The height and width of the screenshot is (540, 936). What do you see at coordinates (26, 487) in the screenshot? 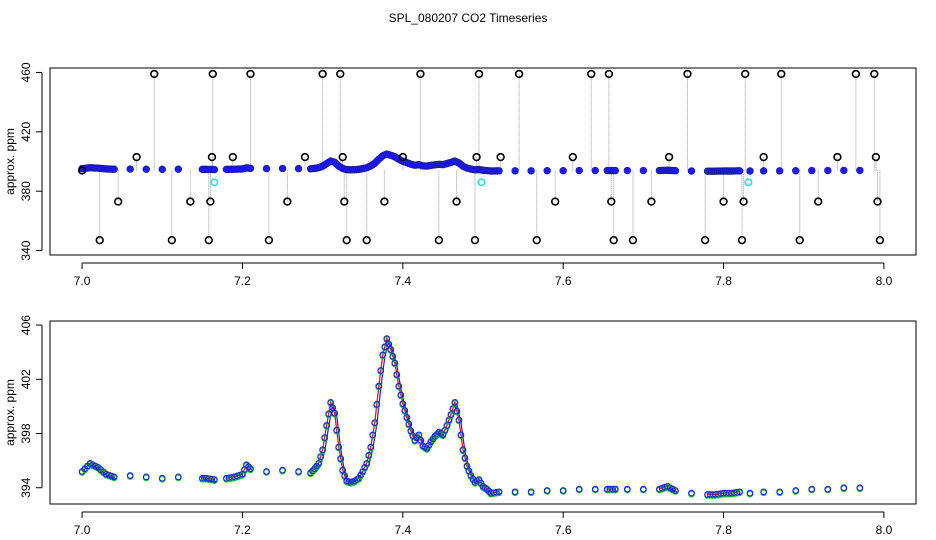
I see `bottom-y-tick-label: 394` at bounding box center [26, 487].